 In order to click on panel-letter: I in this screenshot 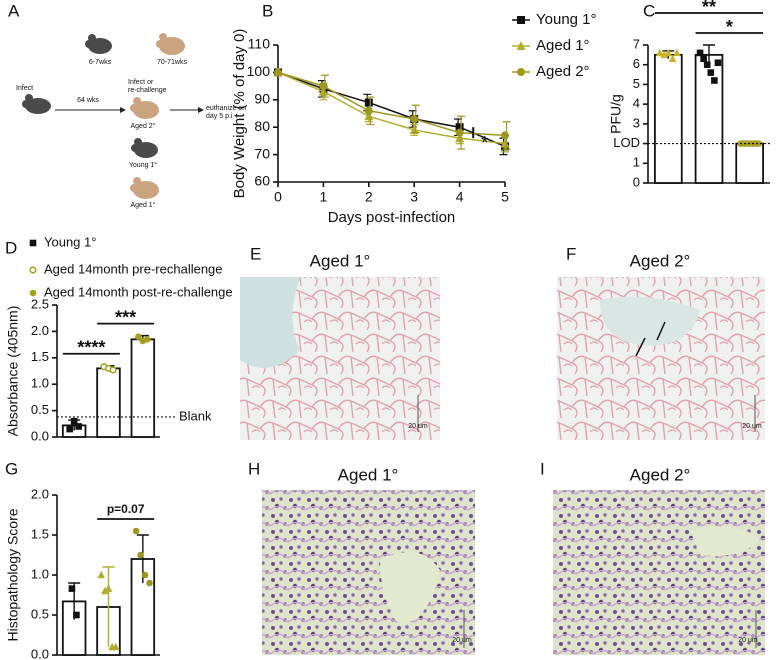, I will do `click(542, 468)`.